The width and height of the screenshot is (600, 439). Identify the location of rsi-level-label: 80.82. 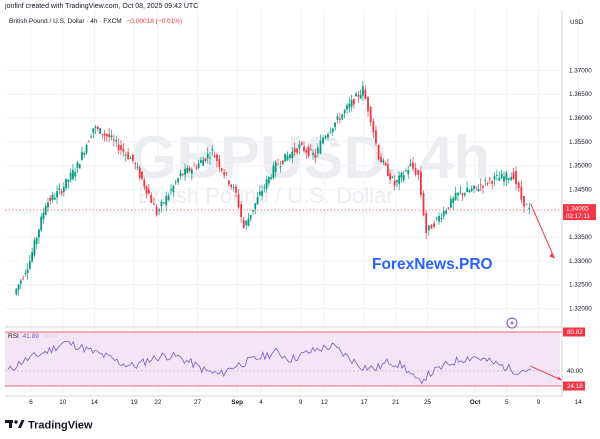
(575, 332).